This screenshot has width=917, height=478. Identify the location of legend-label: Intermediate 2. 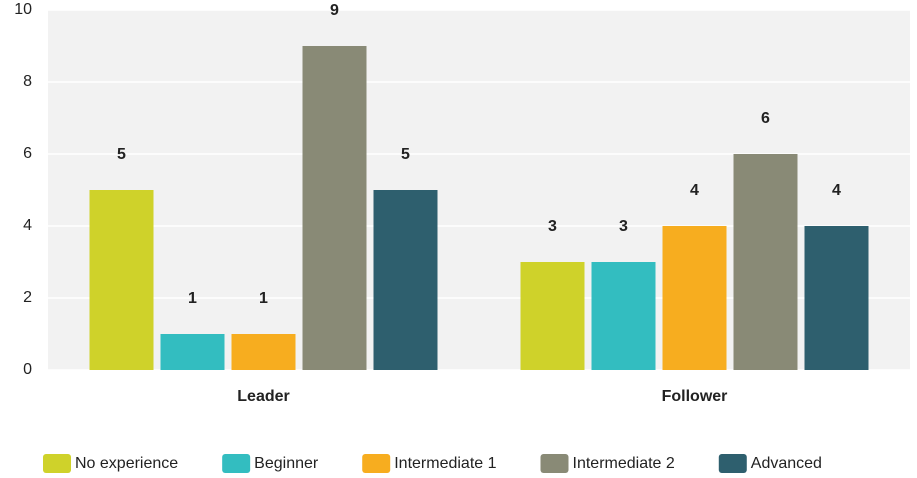
(624, 463).